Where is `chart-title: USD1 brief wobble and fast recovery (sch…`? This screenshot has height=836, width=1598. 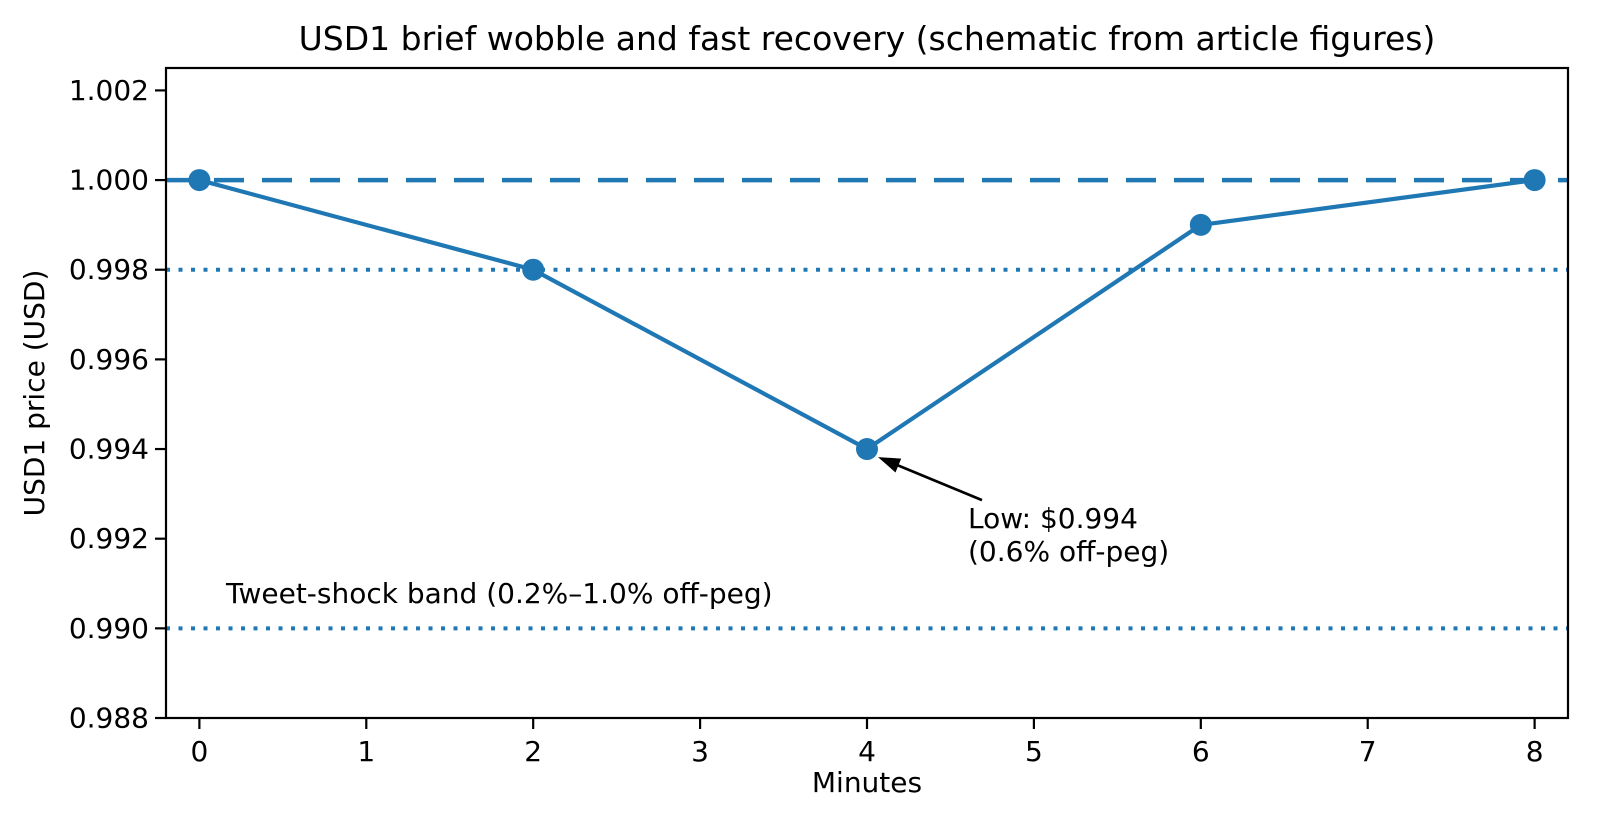
chart-title: USD1 brief wobble and fast recovery (sch… is located at coordinates (867, 38).